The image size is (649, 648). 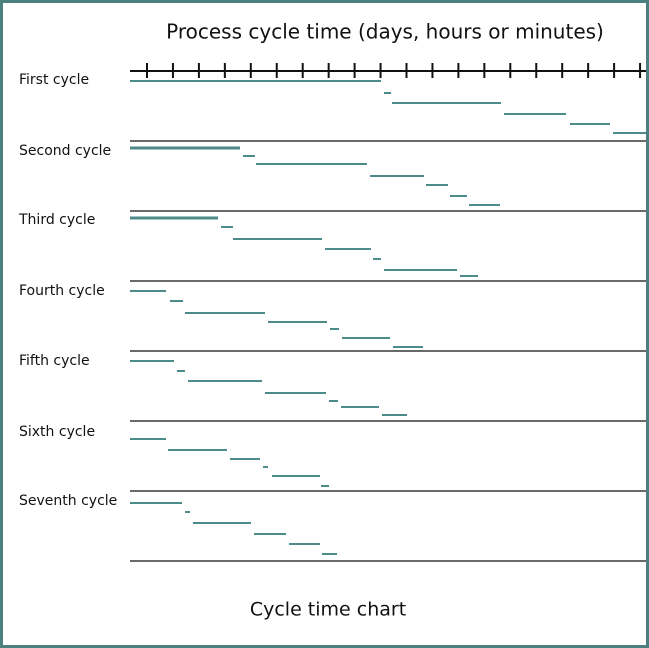 What do you see at coordinates (394, 70) in the screenshot?
I see `ticks` at bounding box center [394, 70].